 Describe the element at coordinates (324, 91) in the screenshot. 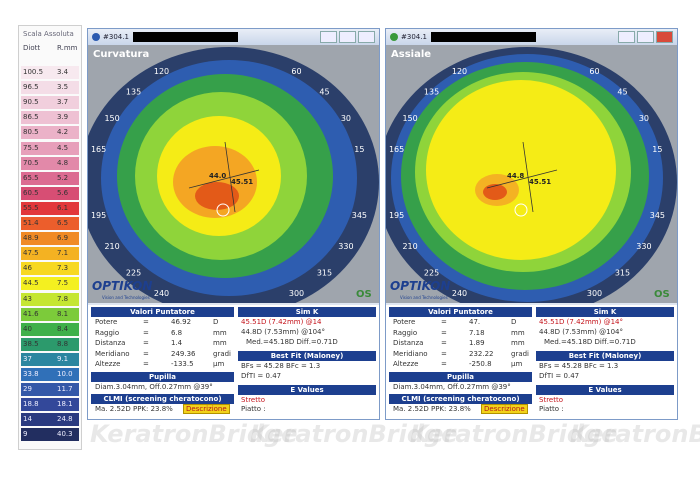

I see `angle-label: 45` at that location.